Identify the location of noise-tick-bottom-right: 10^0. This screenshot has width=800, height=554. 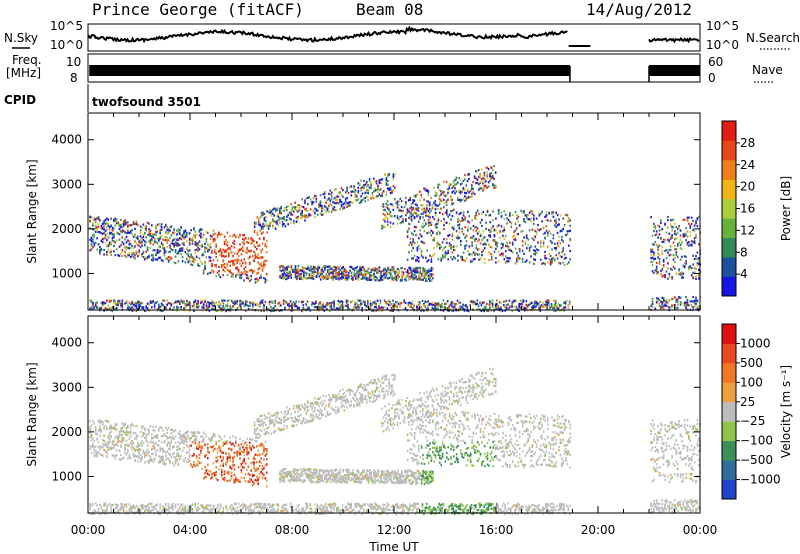
(722, 45).